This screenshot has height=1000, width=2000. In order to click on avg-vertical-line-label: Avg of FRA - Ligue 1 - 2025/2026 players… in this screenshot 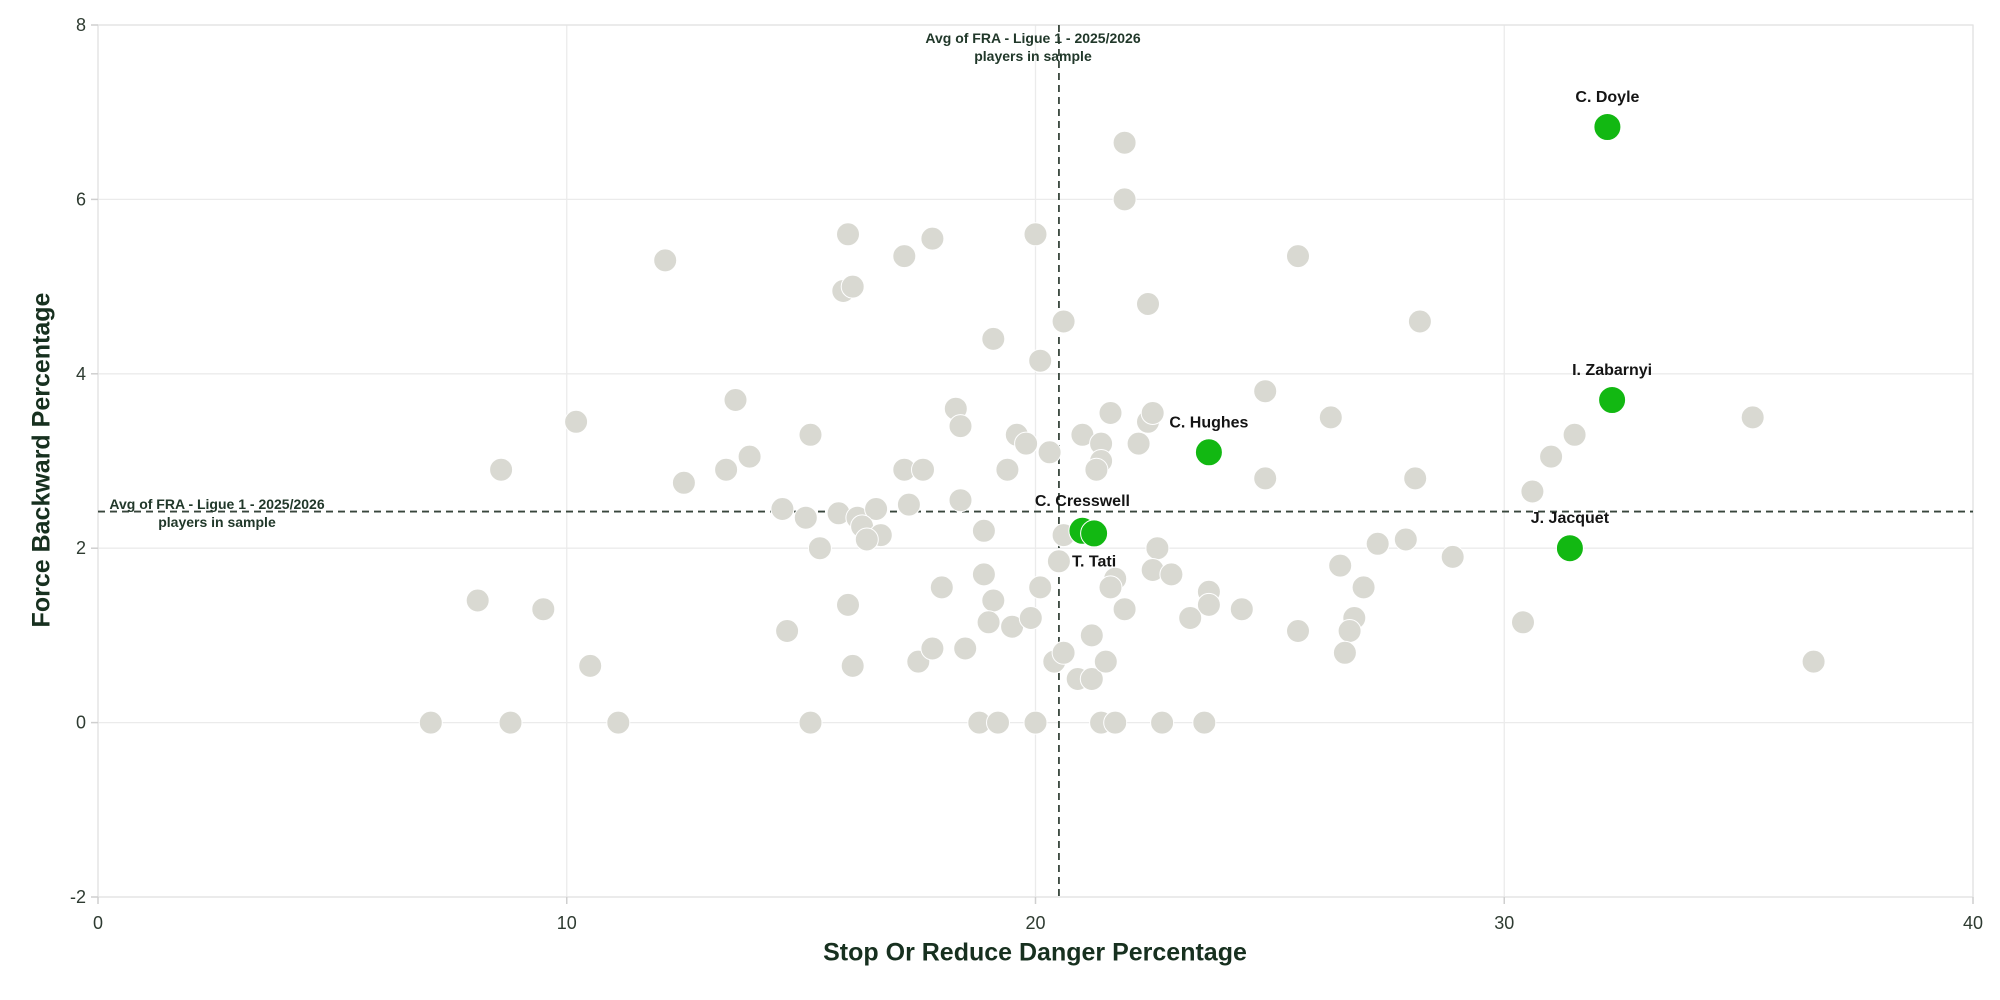, I will do `click(1032, 47)`.